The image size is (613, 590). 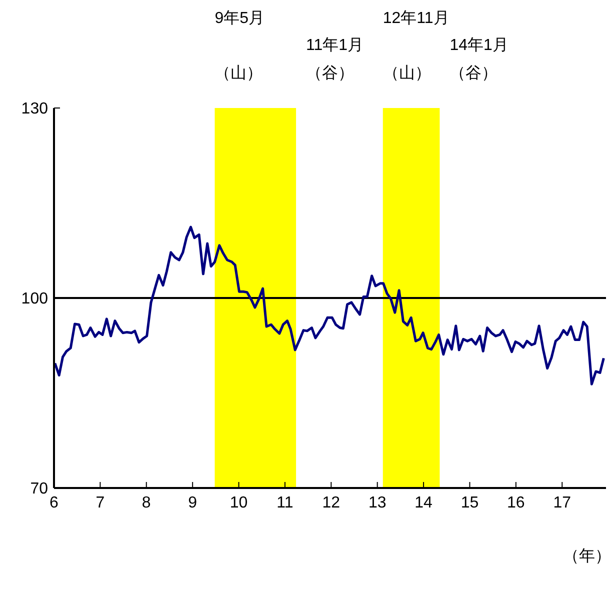 What do you see at coordinates (562, 503) in the screenshot?
I see `x-tick-label: 17` at bounding box center [562, 503].